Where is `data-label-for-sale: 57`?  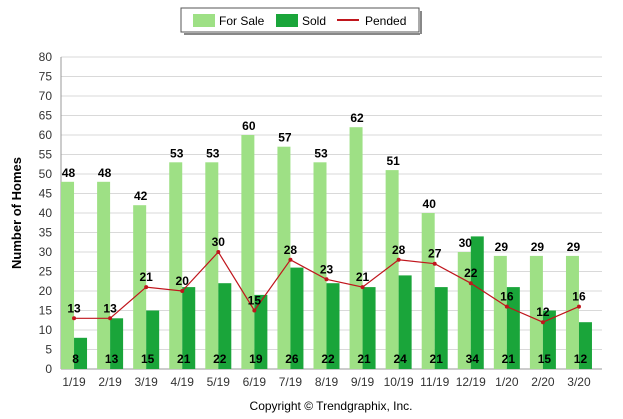 data-label-for-sale: 57 is located at coordinates (285, 138).